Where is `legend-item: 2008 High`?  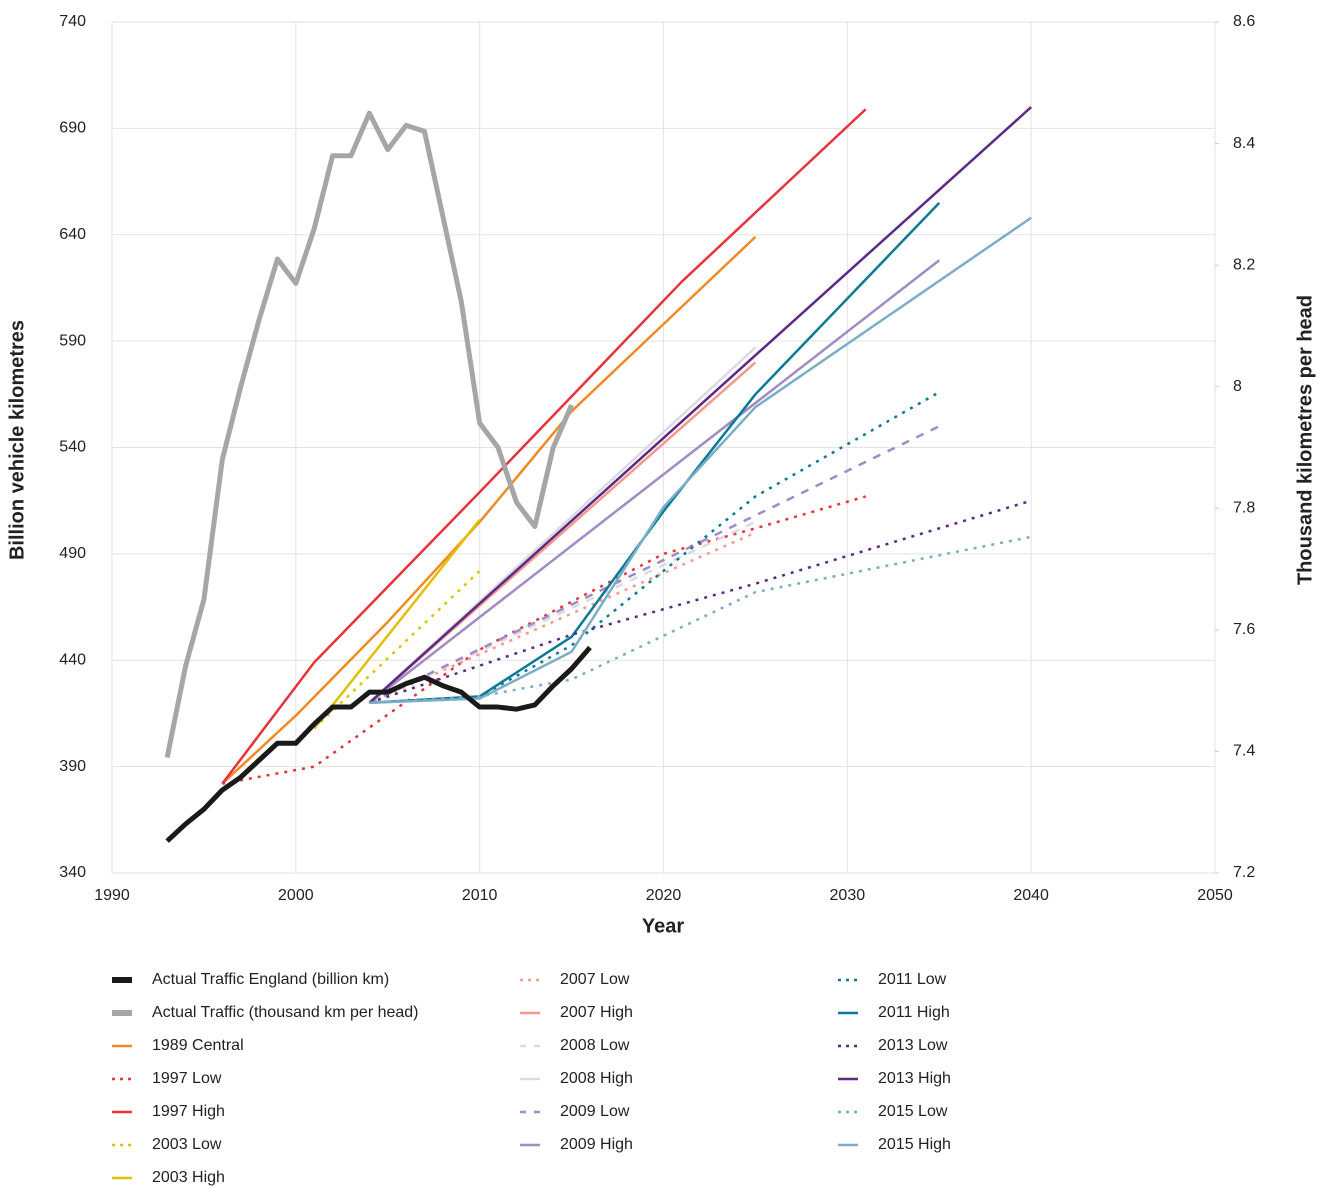
legend-item: 2008 High is located at coordinates (576, 1078).